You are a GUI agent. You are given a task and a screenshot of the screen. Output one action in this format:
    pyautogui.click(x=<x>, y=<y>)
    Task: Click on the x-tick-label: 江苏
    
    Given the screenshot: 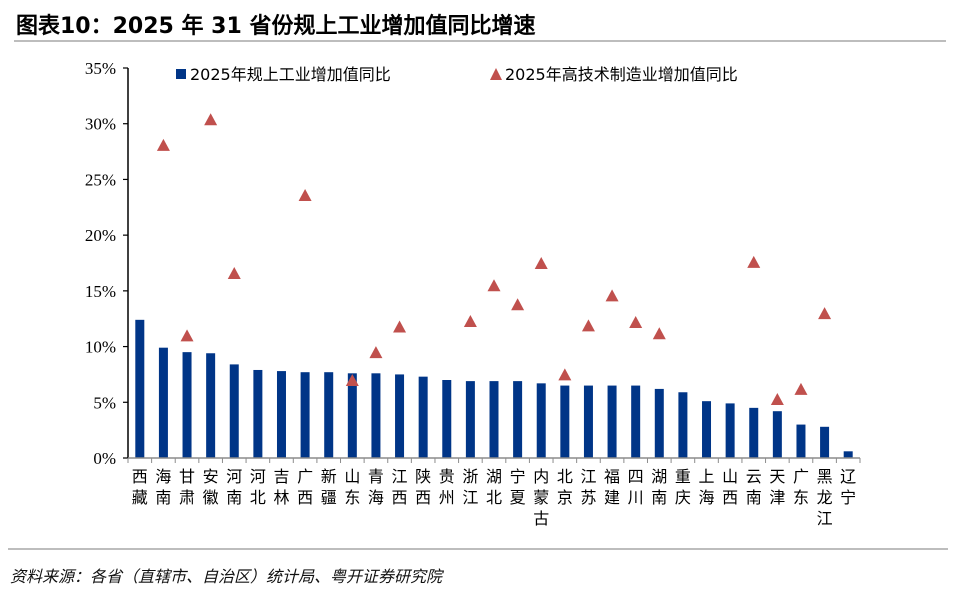 What is the action you would take?
    pyautogui.click(x=588, y=487)
    